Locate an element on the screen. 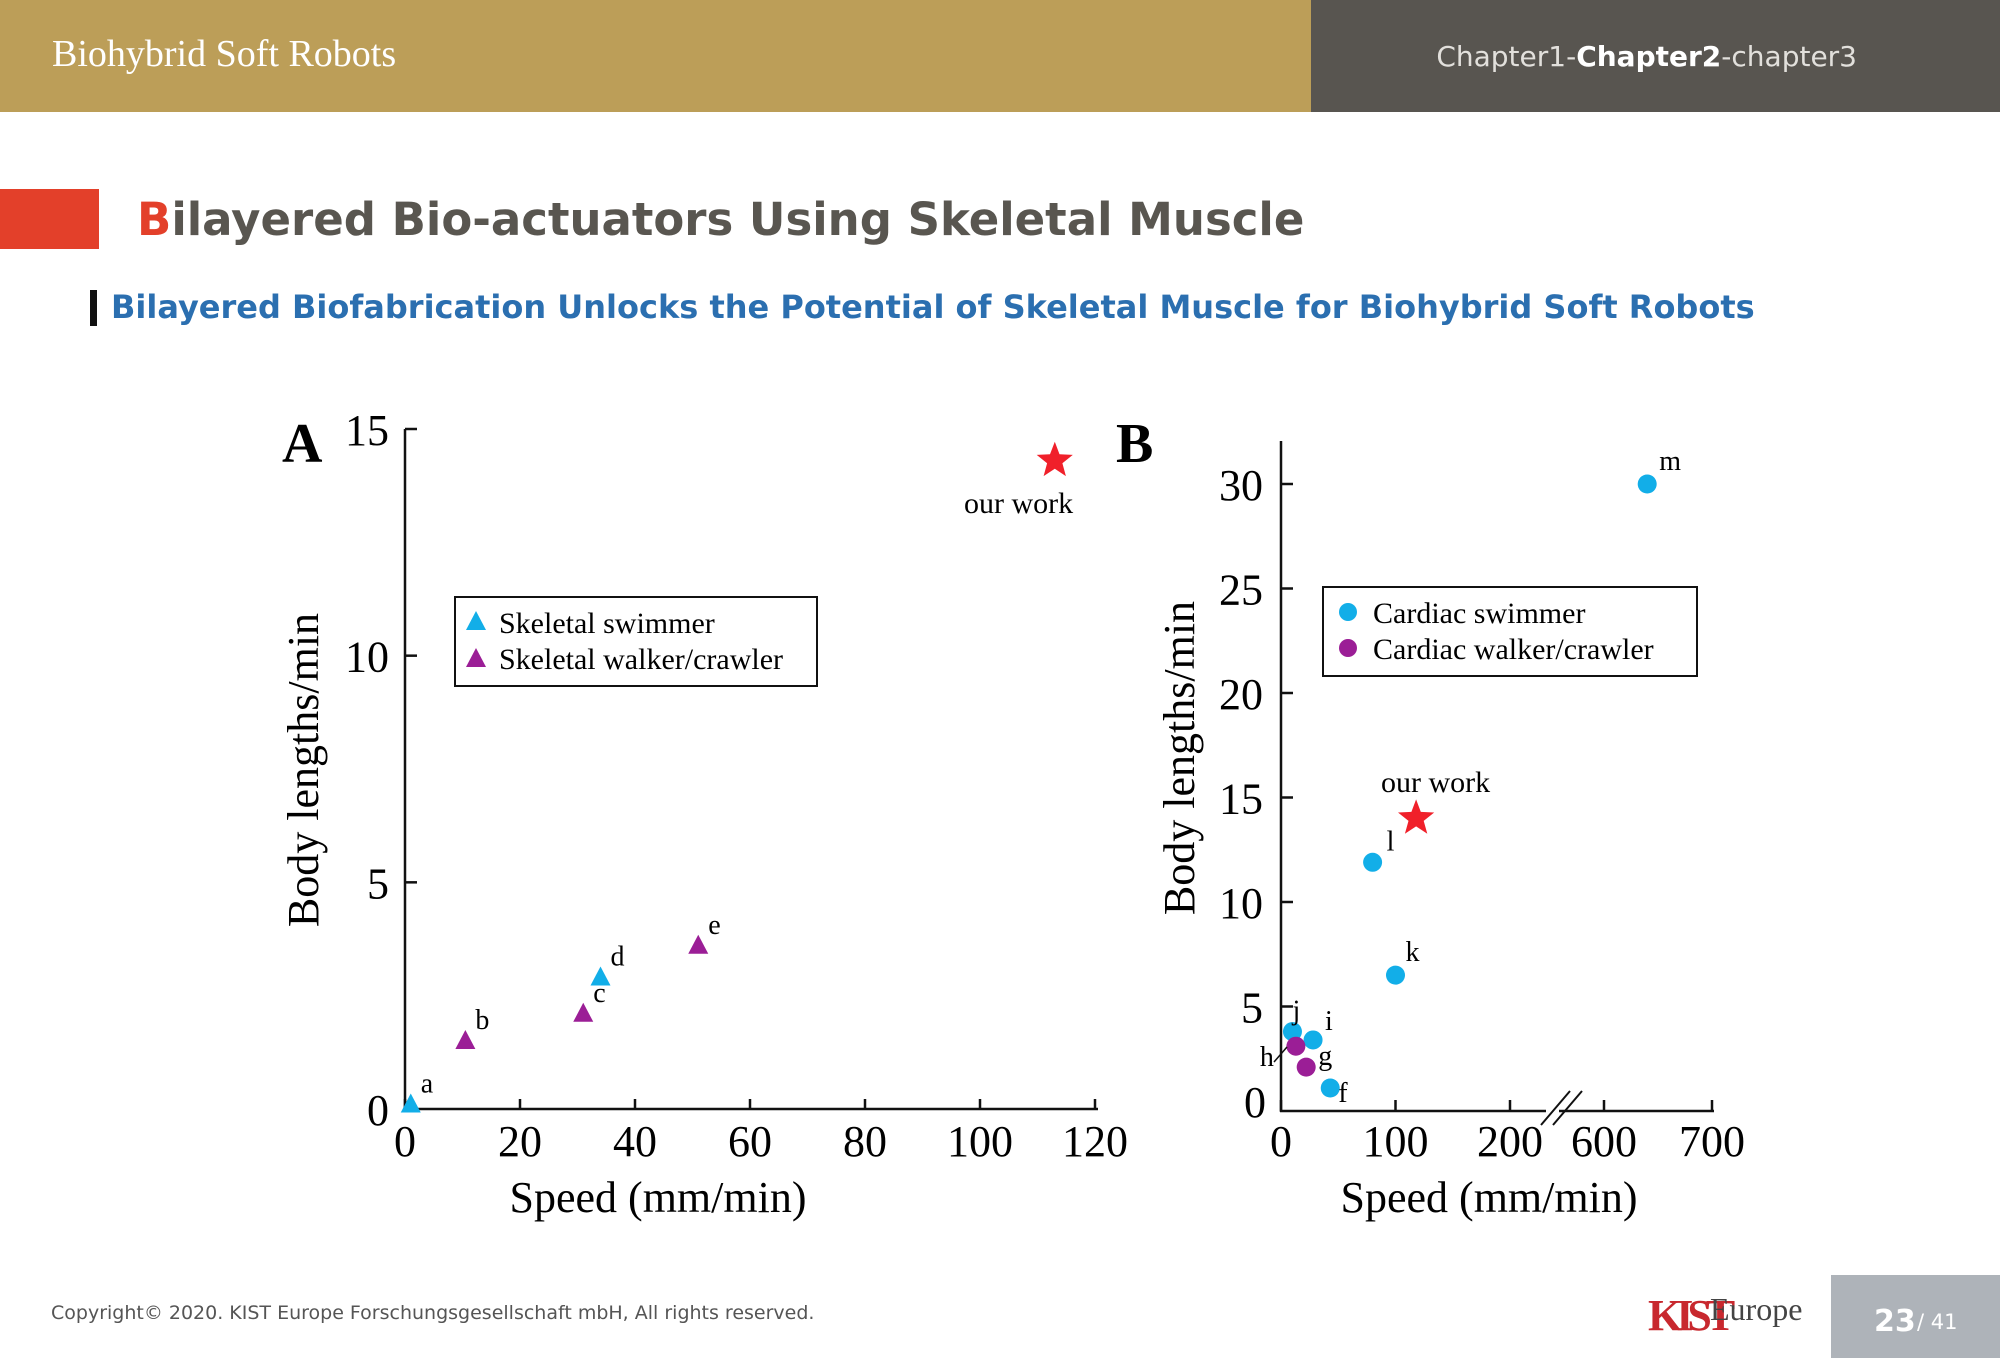 Image resolution: width=2000 pixels, height=1358 pixels. panel-b-point-l is located at coordinates (1373, 862).